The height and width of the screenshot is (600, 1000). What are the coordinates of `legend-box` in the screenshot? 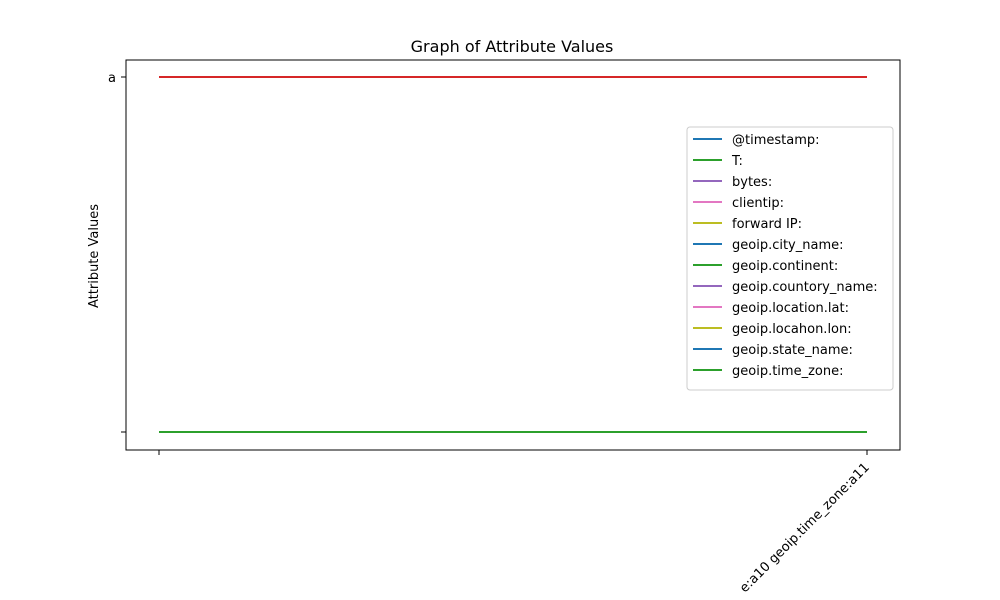 It's located at (790, 258).